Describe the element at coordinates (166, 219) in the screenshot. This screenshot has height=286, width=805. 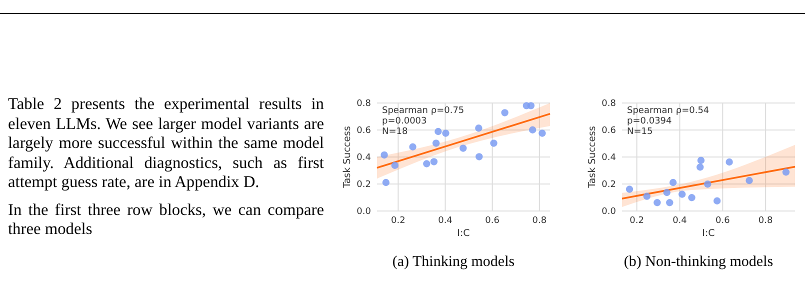
I see `text: In the first three row blocks, we can compare three models` at that location.